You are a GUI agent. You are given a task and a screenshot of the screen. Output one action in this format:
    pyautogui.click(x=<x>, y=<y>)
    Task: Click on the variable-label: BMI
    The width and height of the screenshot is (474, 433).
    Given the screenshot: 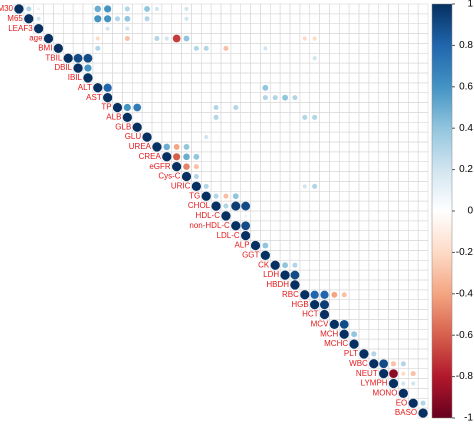 What is the action you would take?
    pyautogui.click(x=45, y=47)
    